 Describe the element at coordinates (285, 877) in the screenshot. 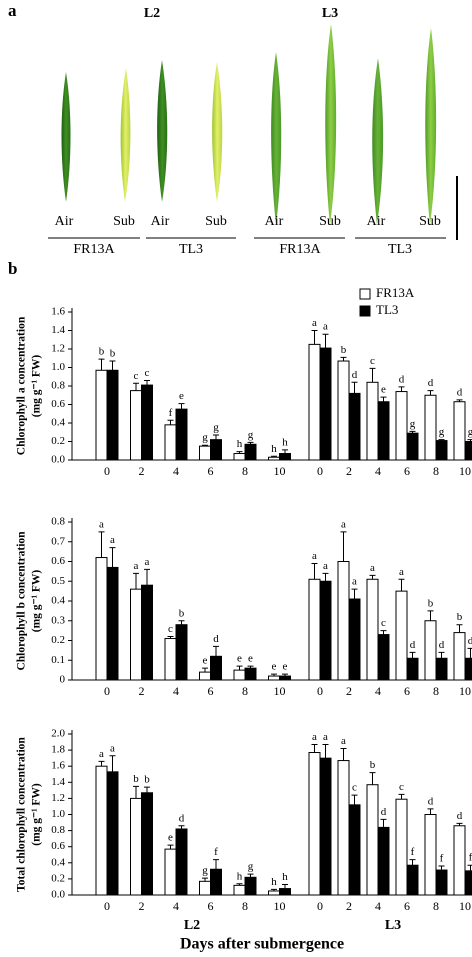

I see `significance-letter: h` at that location.